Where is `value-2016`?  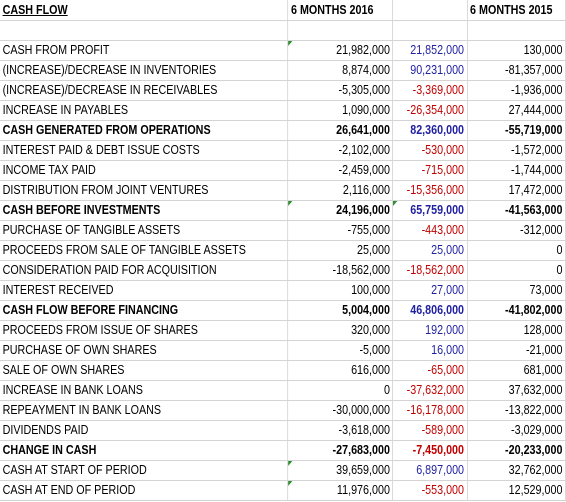 value-2016 is located at coordinates (341, 30).